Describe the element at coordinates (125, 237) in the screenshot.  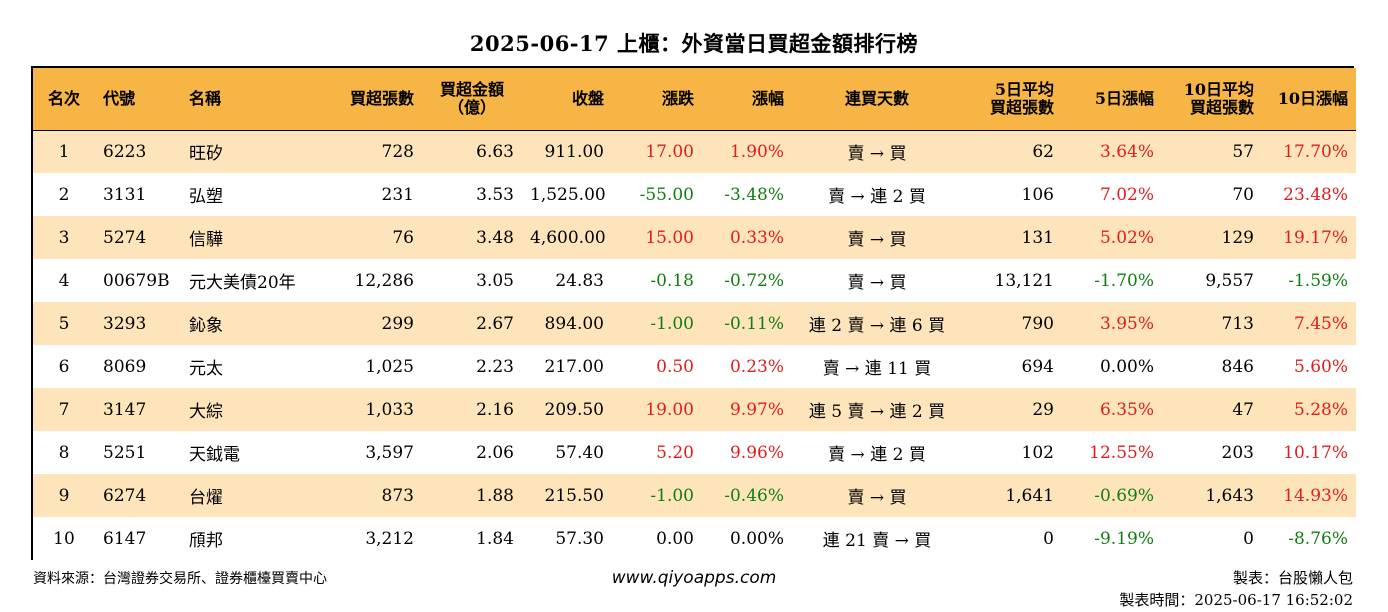
I see `cell-code: 5274` at that location.